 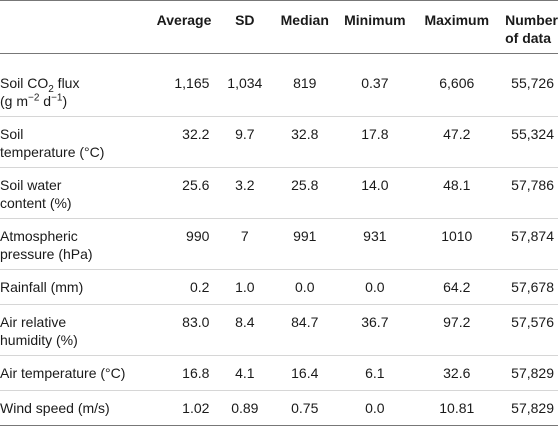 What do you see at coordinates (528, 38) in the screenshot?
I see `header-number-of-data-line2: of data` at bounding box center [528, 38].